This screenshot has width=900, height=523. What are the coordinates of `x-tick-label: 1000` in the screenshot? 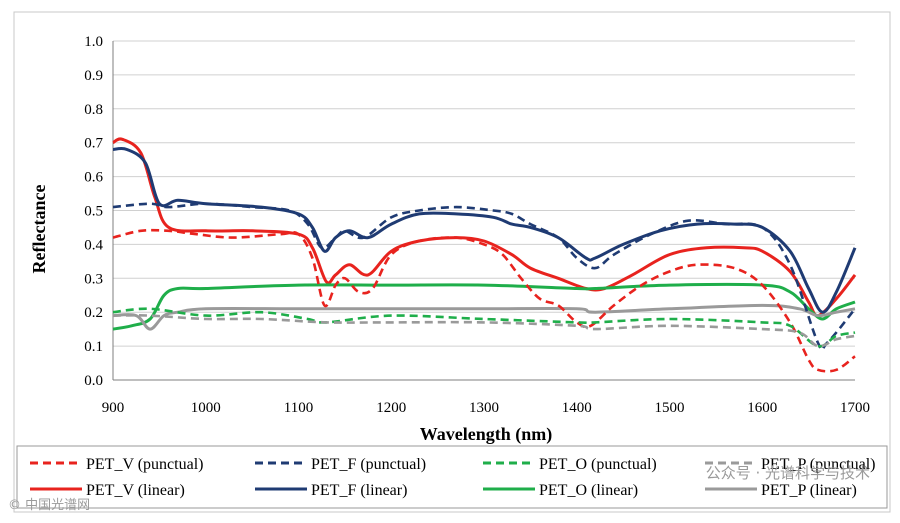 It's located at (206, 408).